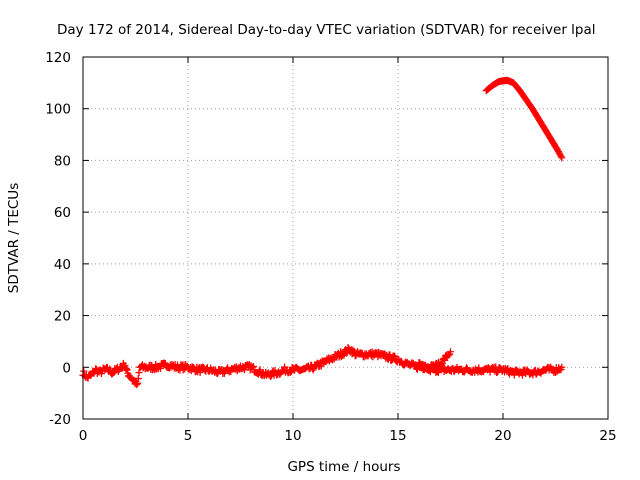 The width and height of the screenshot is (640, 480). Describe the element at coordinates (60, 420) in the screenshot. I see `y-tick-label: -20` at that location.